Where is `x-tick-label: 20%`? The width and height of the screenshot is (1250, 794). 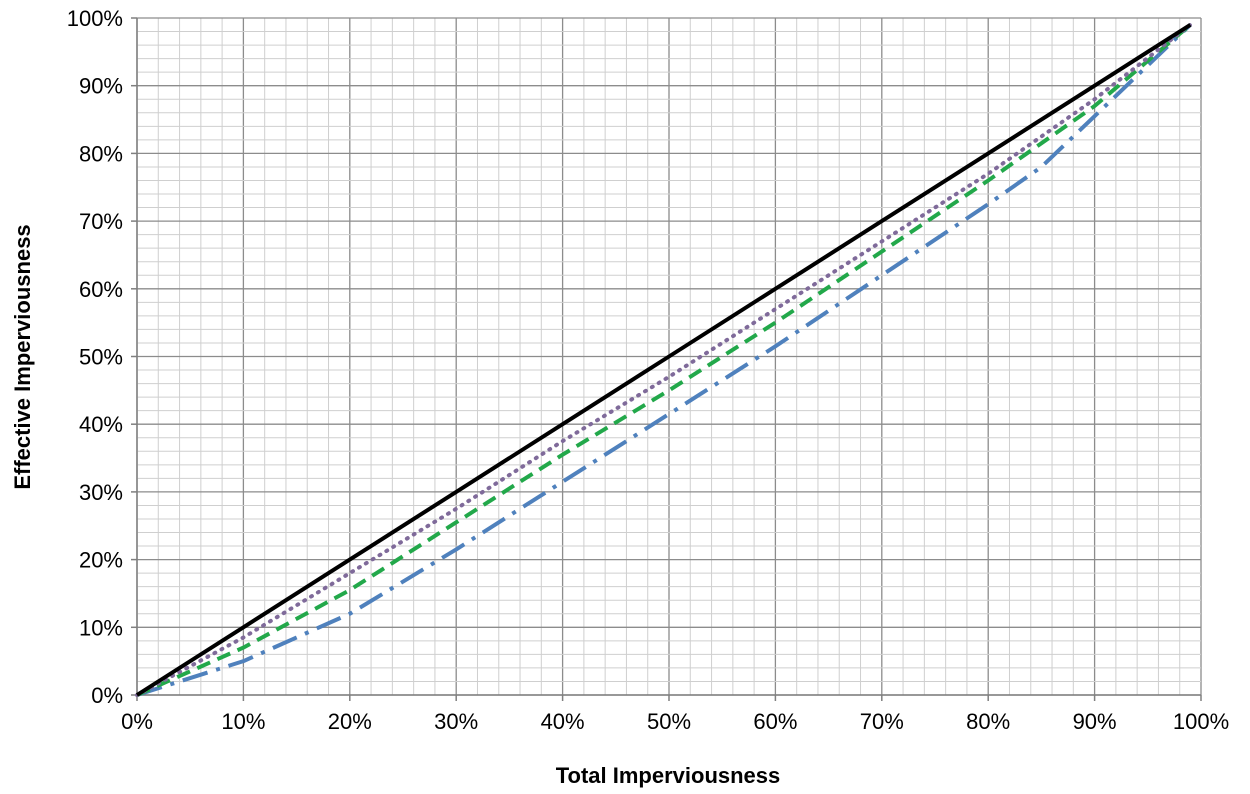
x-tick-label: 20% is located at coordinates (350, 721).